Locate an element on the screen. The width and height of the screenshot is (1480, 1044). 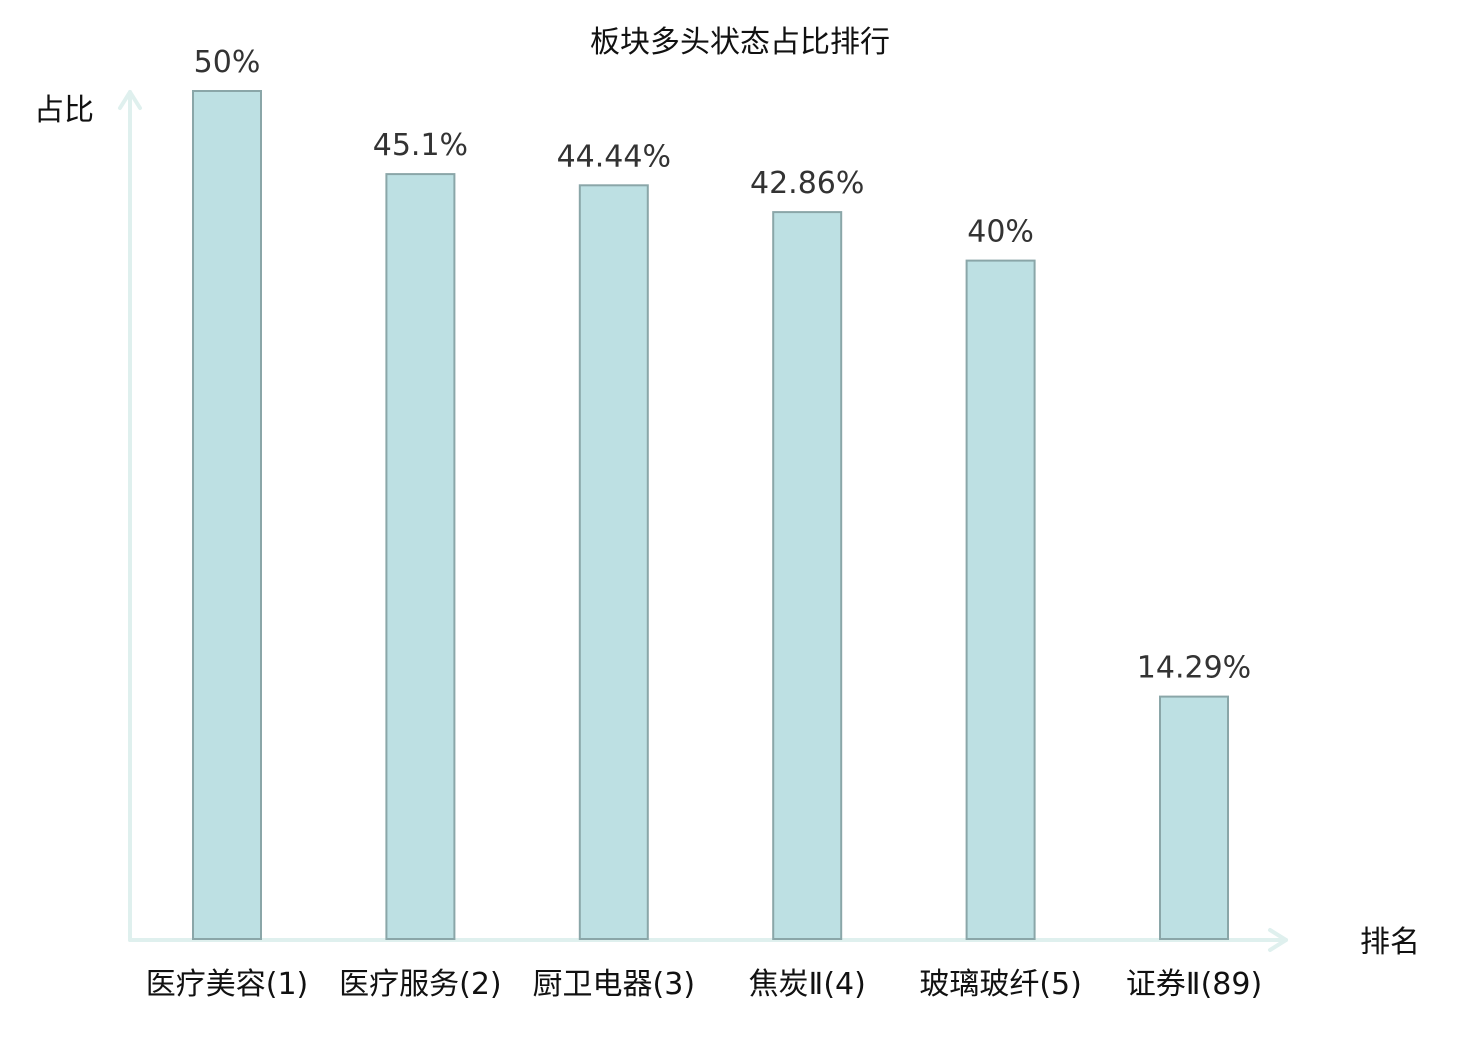
bar-value-label: 44.44% is located at coordinates (614, 156).